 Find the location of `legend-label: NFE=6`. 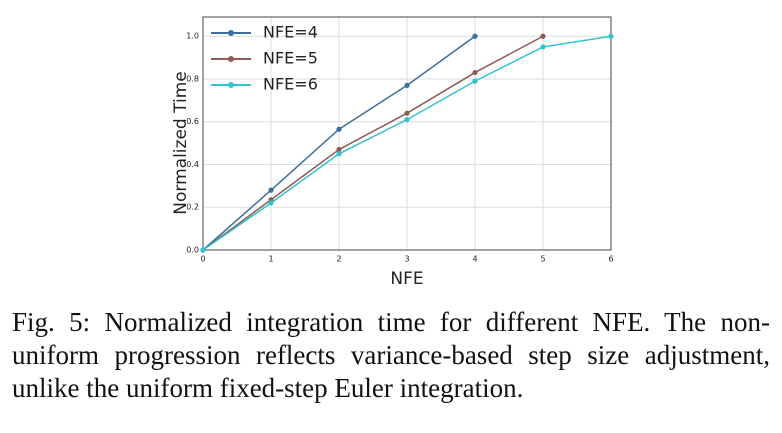

legend-label: NFE=6 is located at coordinates (290, 84).